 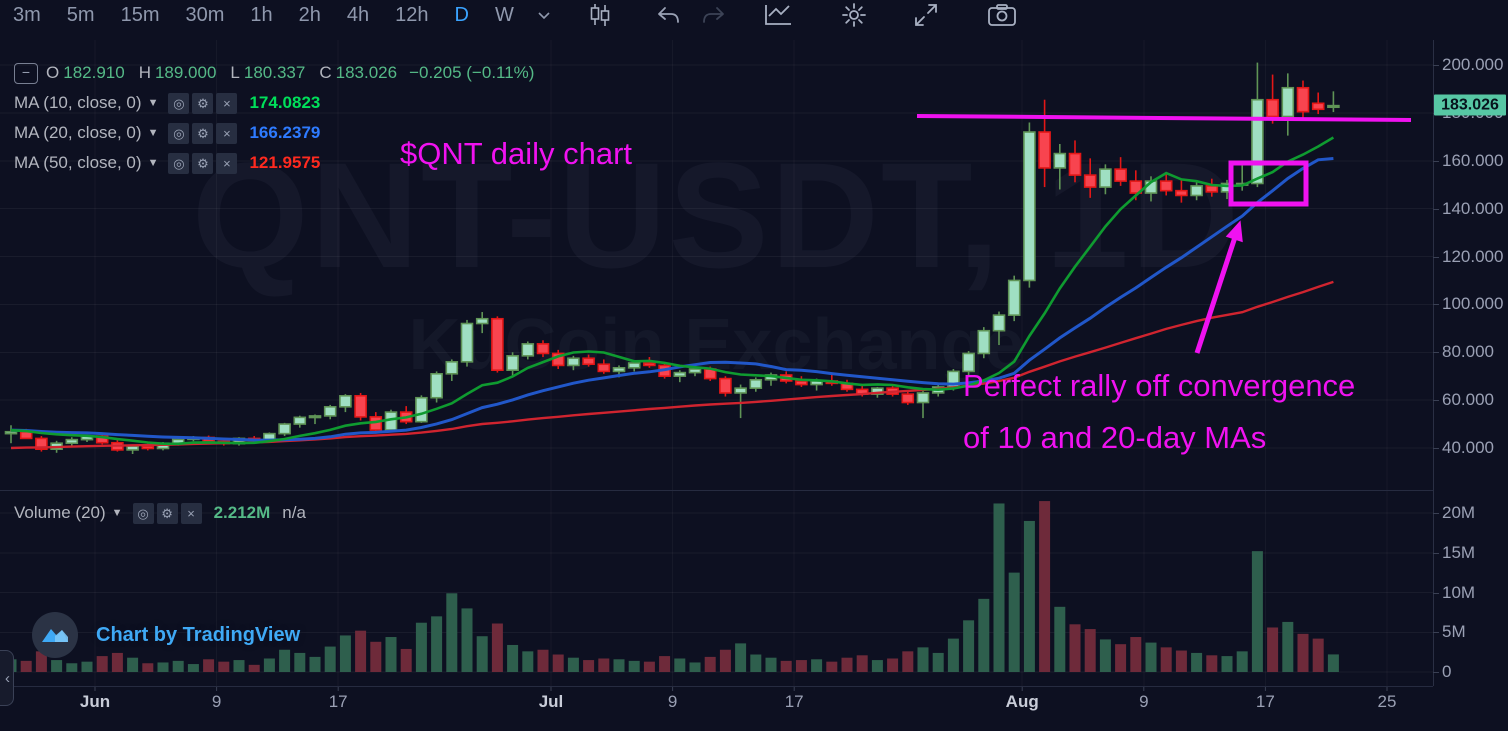 What do you see at coordinates (544, 15) in the screenshot?
I see `timeframe-chevron-down-icon` at bounding box center [544, 15].